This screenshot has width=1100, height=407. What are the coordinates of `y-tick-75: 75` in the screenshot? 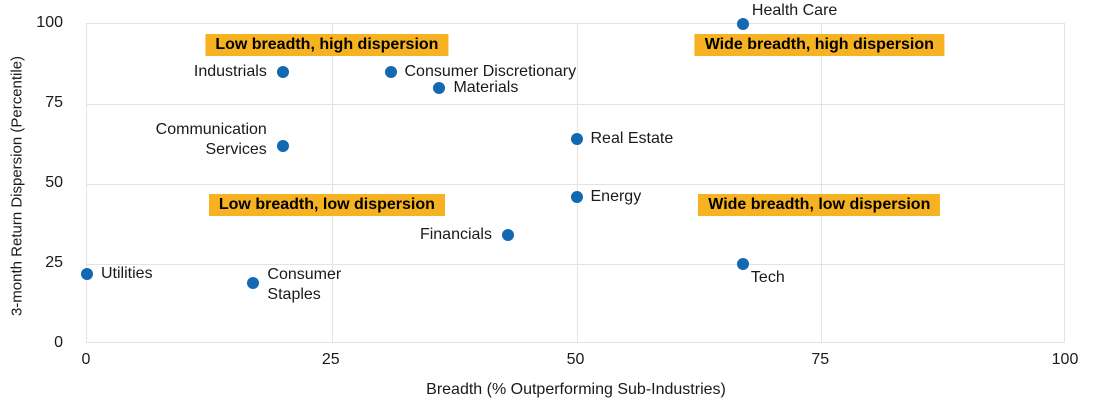 It's located at (54, 102).